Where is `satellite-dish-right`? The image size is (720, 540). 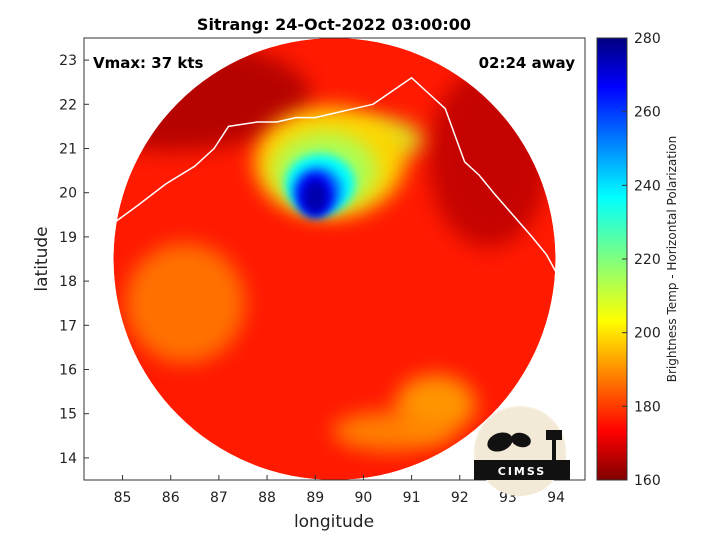
satellite-dish-right is located at coordinates (521, 440).